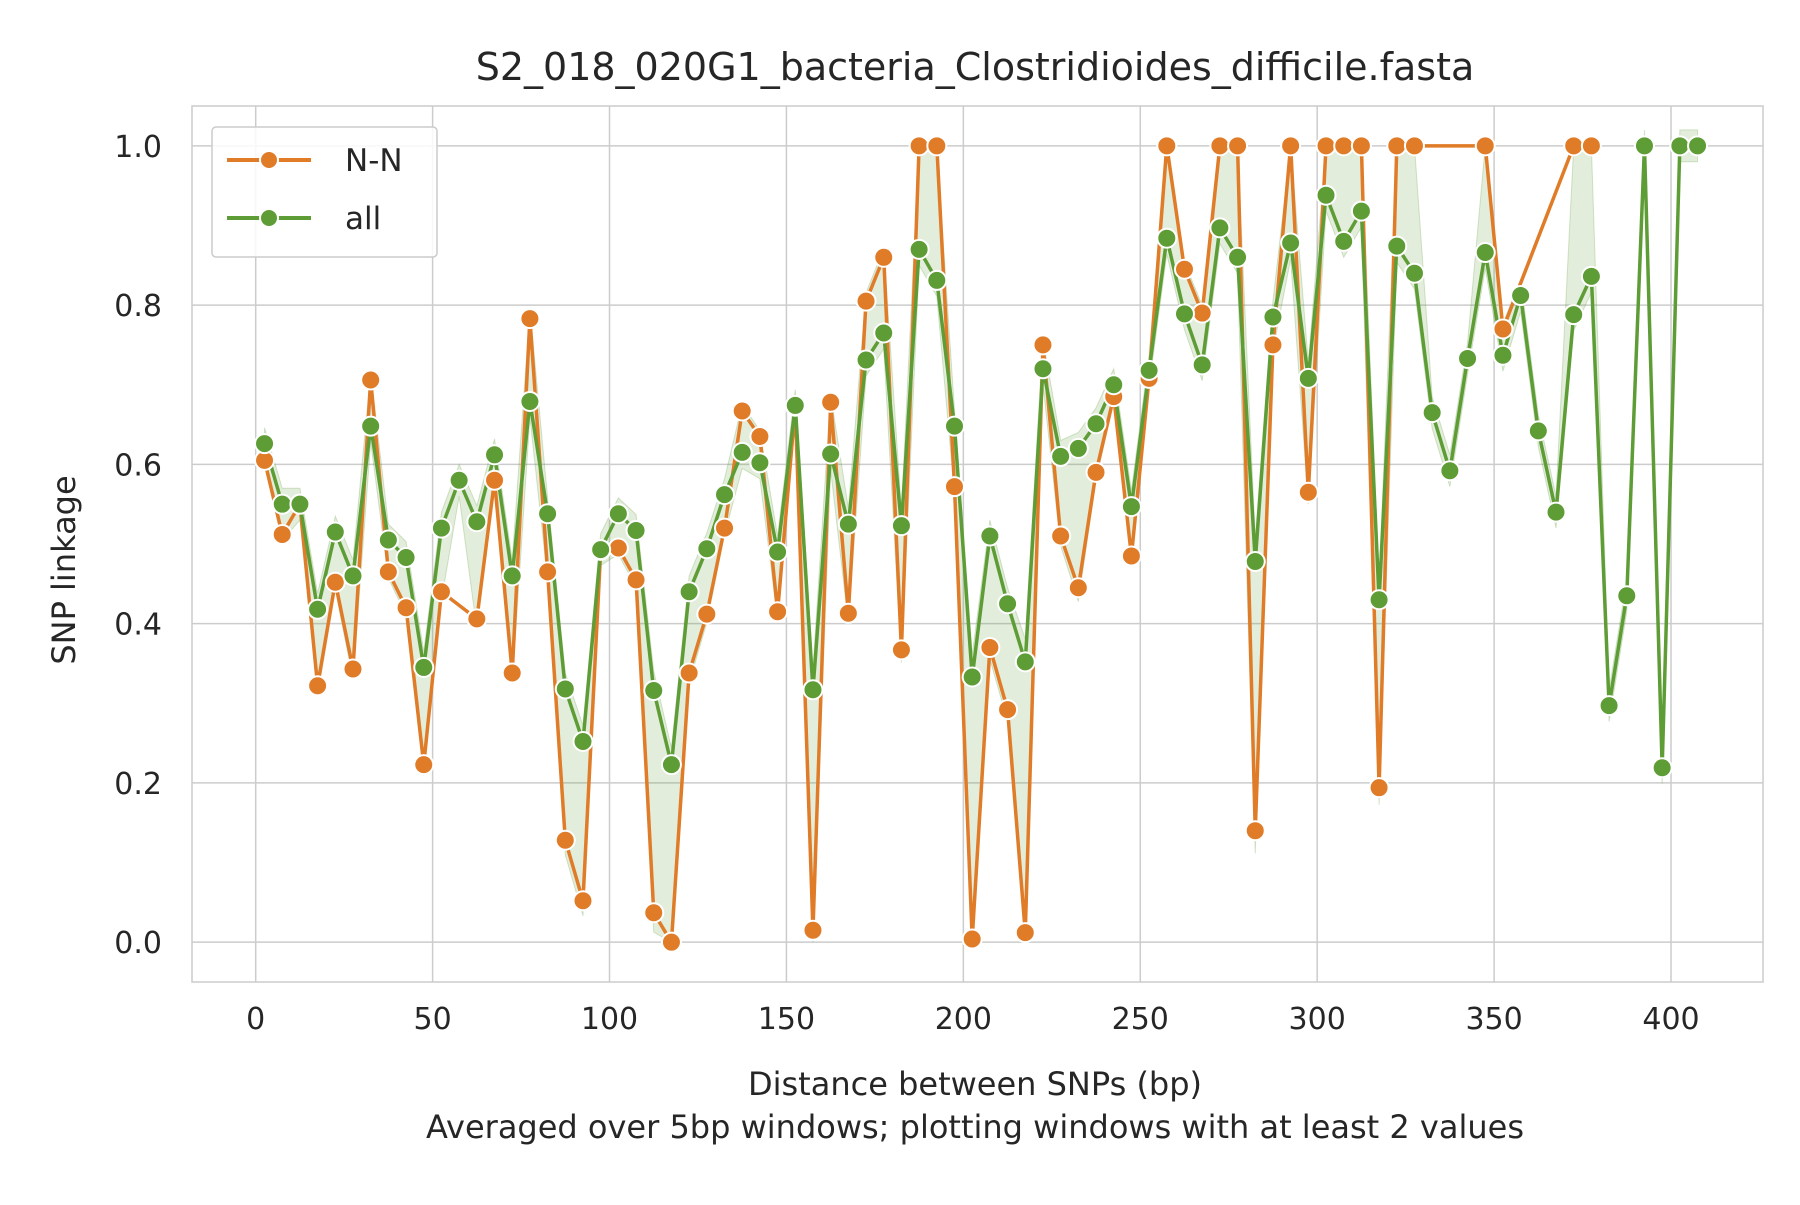 This screenshot has width=1800, height=1205. I want to click on y-tick-label: 0.0, so click(138, 943).